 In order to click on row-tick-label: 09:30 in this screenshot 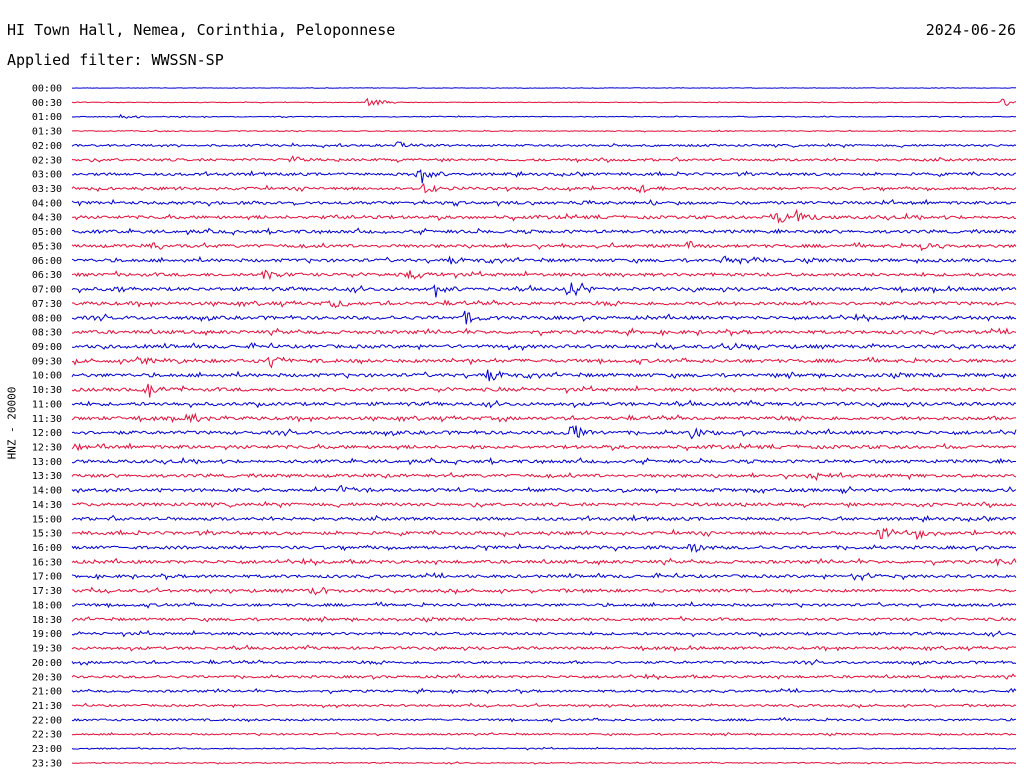, I will do `click(47, 361)`.